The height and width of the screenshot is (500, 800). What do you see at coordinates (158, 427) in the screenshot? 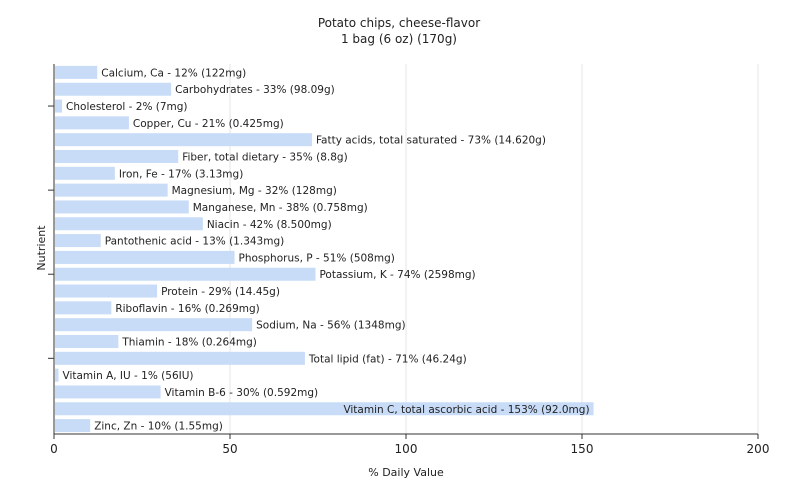
I see `bar-label: Zinc, Zn - 10% (1.55mg)` at bounding box center [158, 427].